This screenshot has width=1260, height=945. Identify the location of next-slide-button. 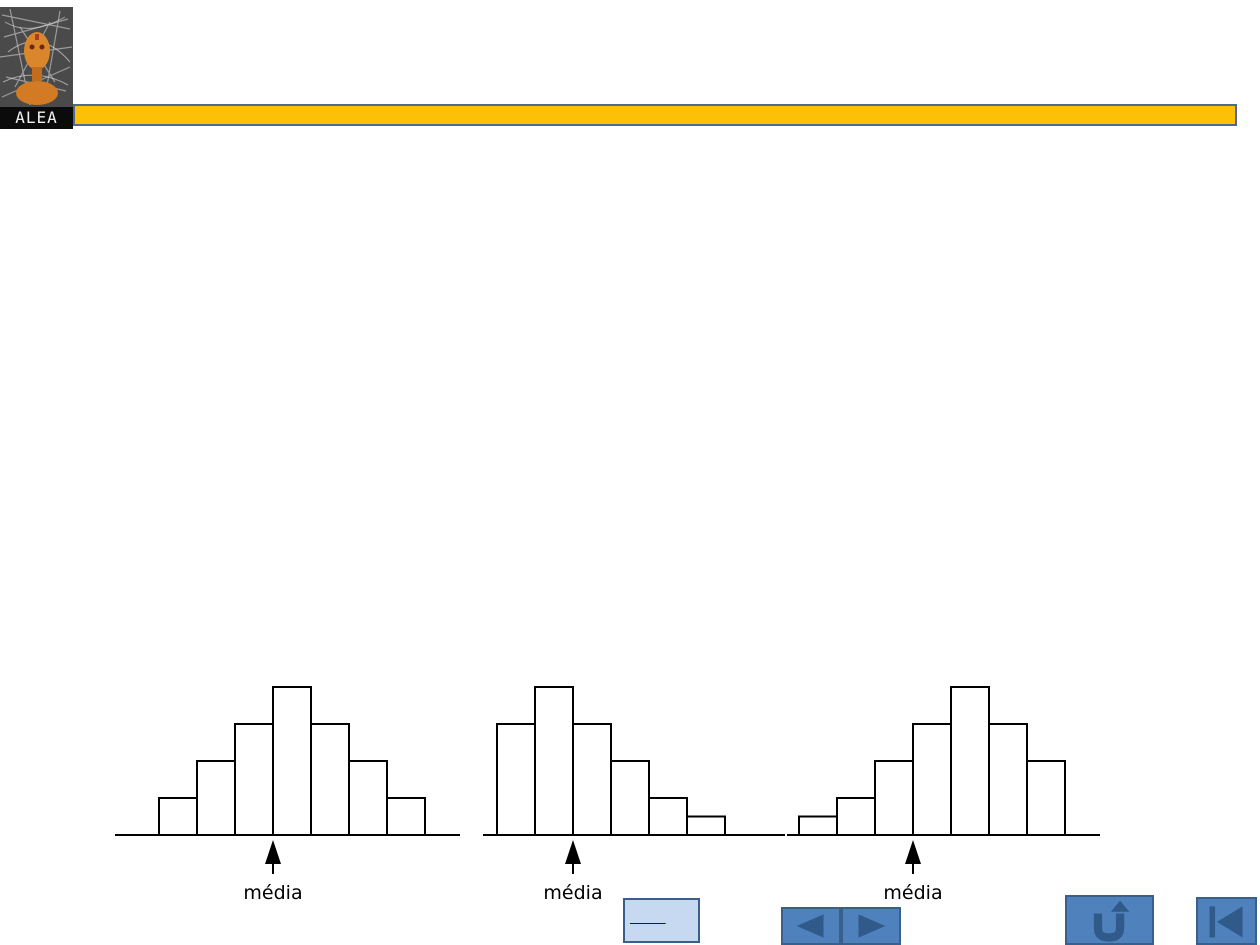
(871, 926).